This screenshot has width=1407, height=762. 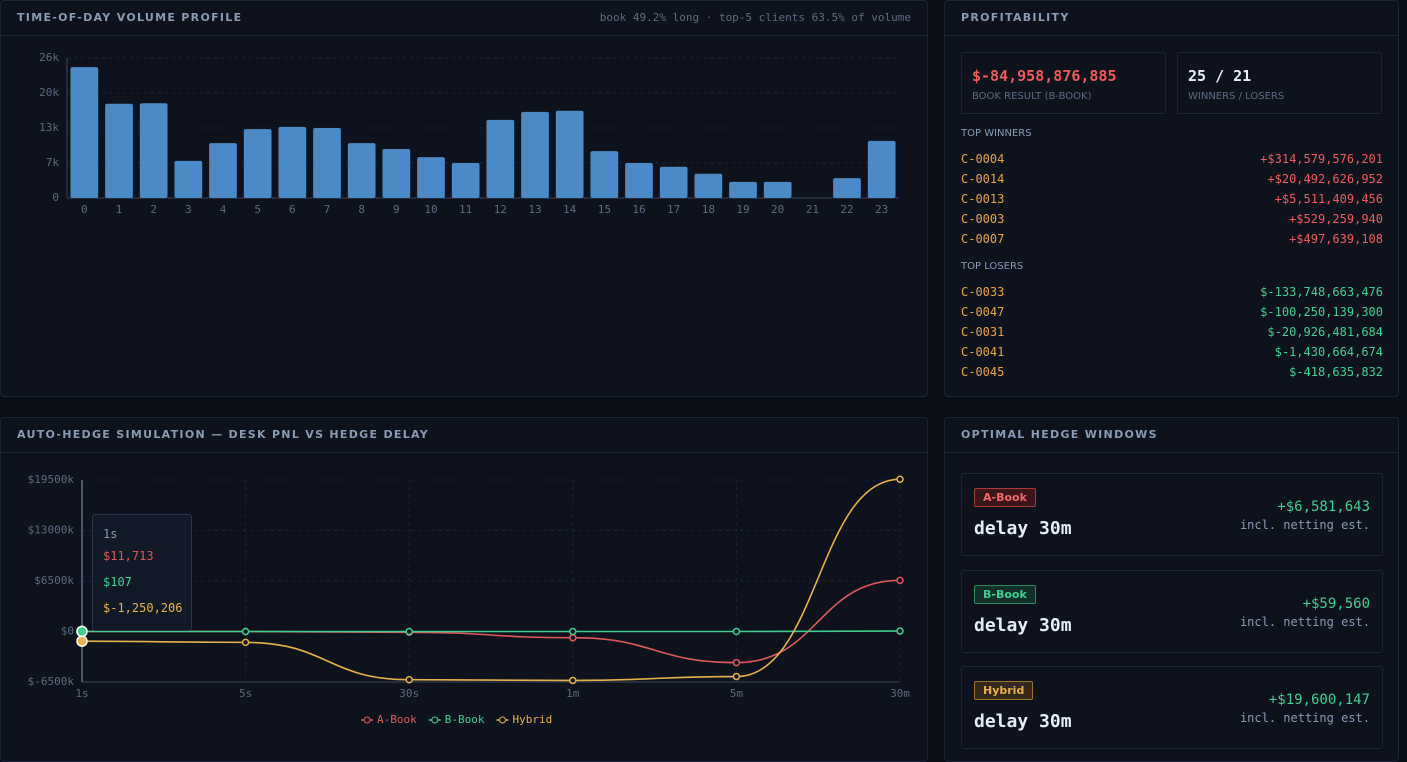 What do you see at coordinates (983, 352) in the screenshot?
I see `client-id: C-0041` at bounding box center [983, 352].